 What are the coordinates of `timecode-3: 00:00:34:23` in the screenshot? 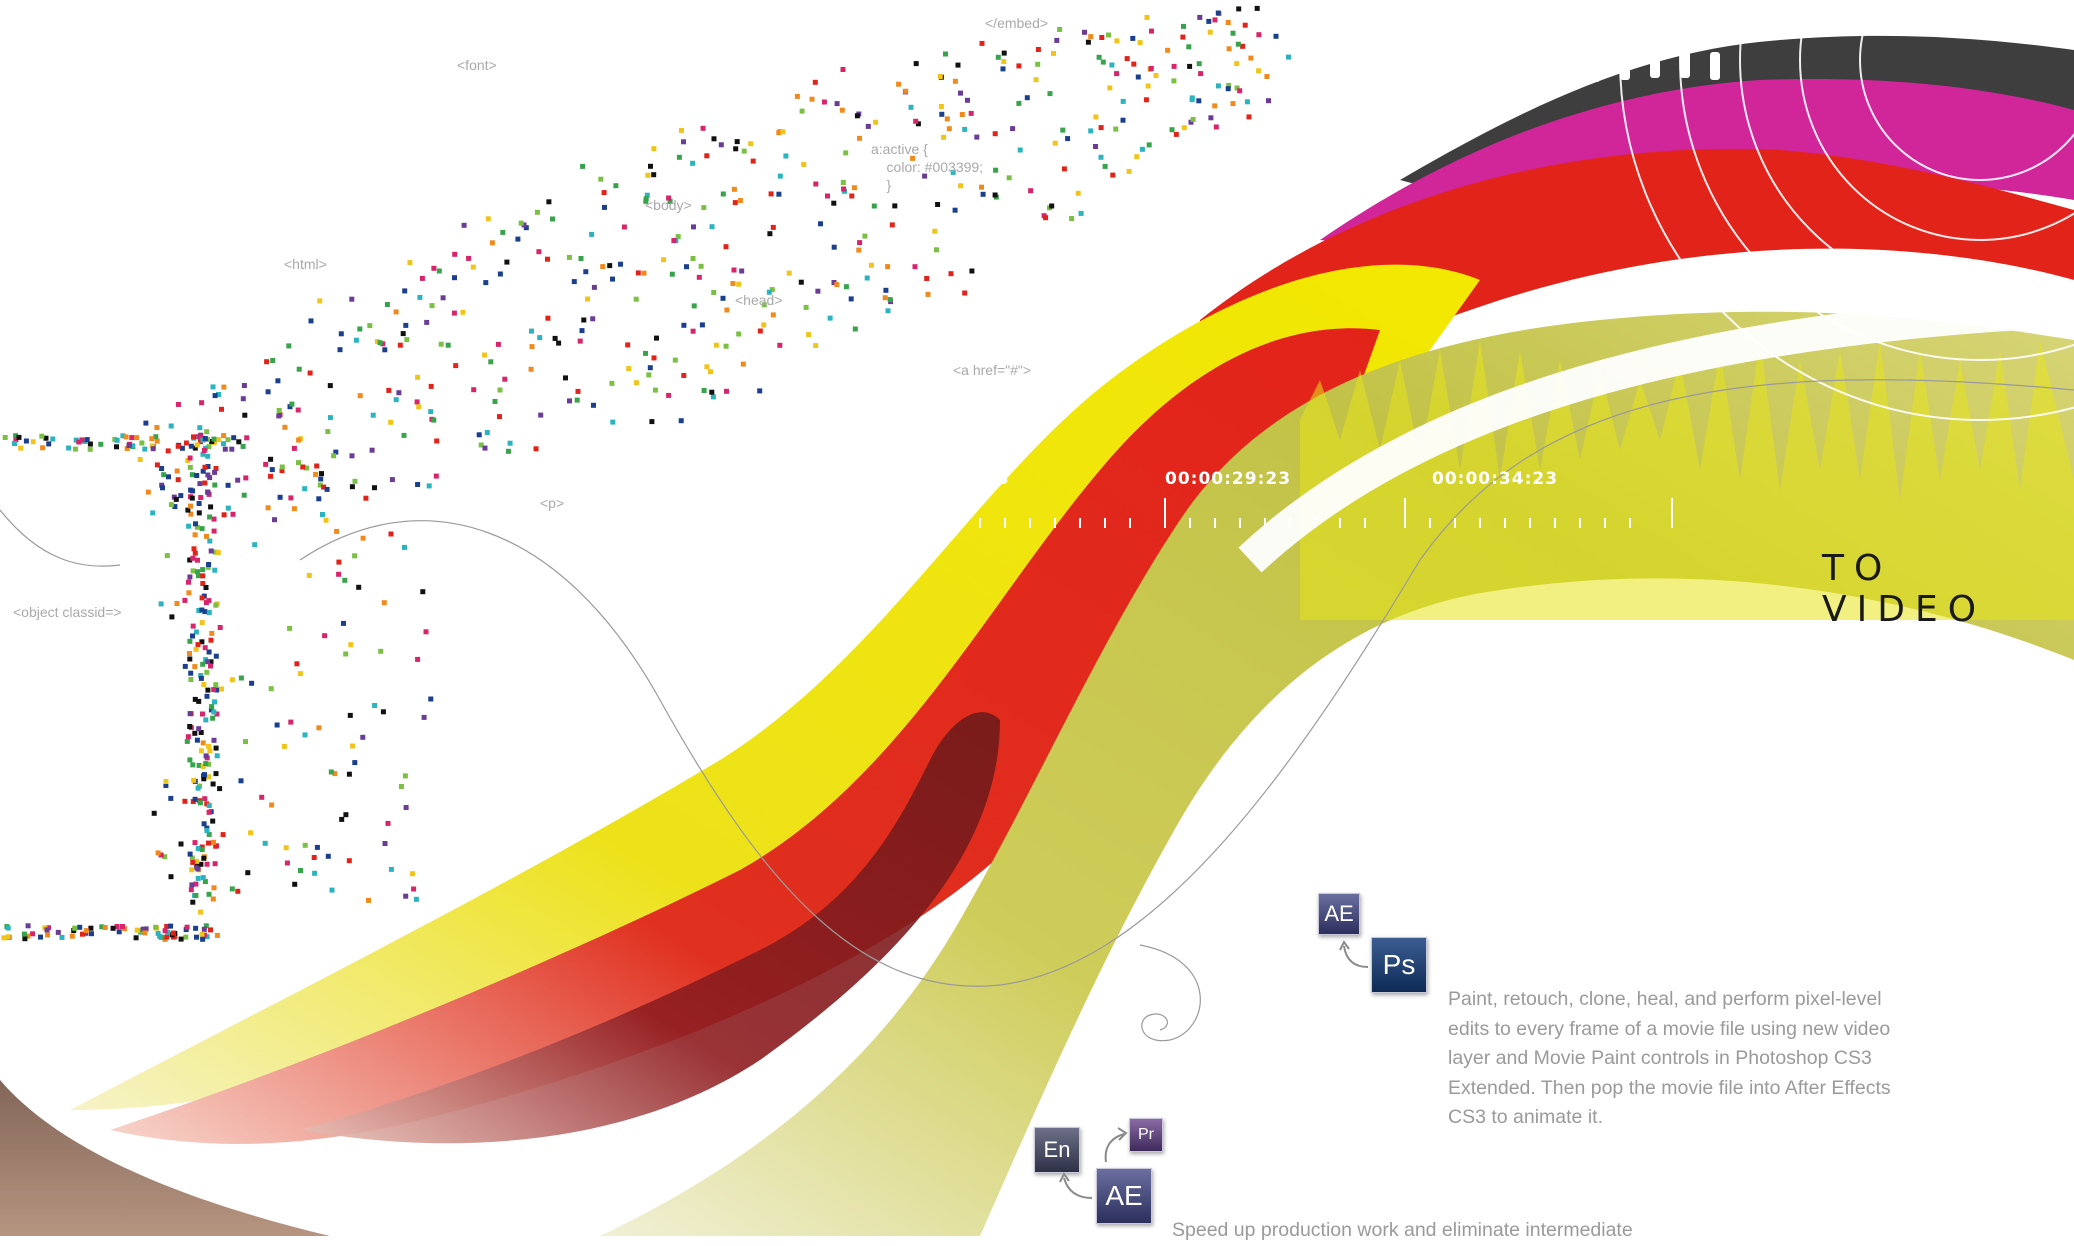 It's located at (1495, 479).